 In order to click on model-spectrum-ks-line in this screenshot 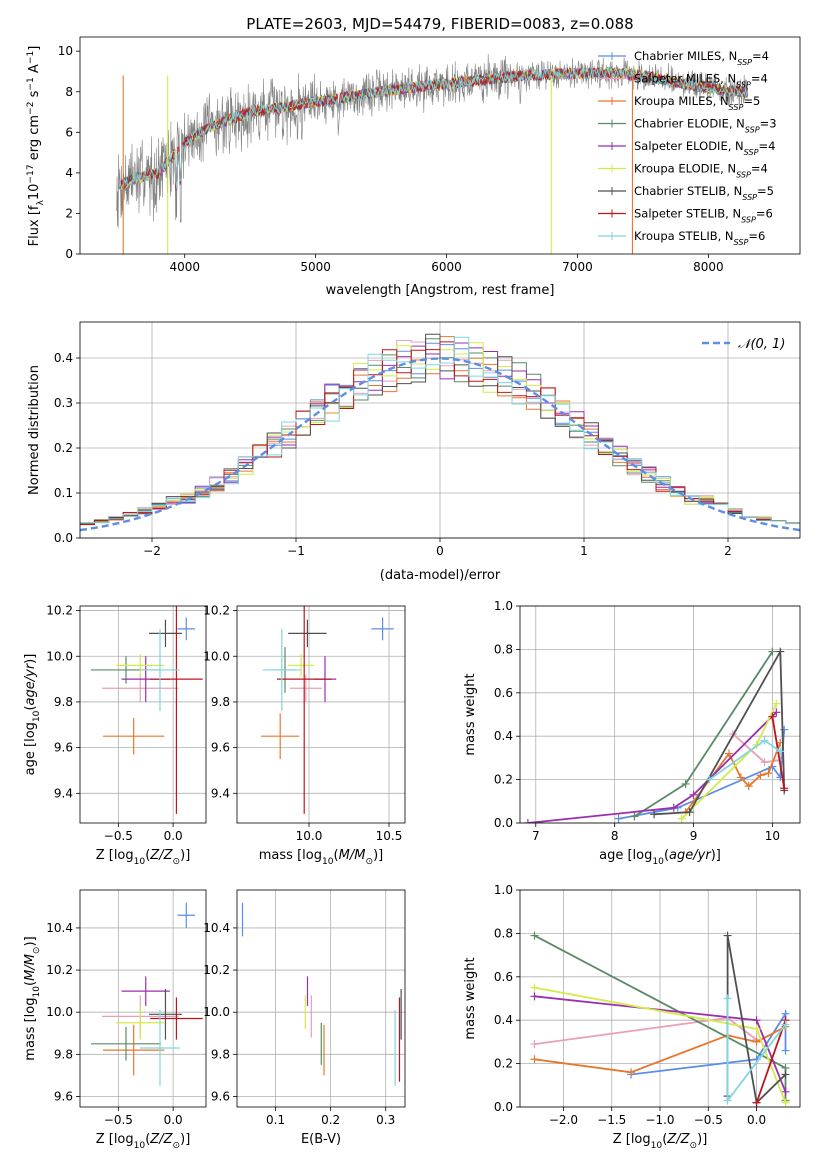, I will do `click(433, 127)`.